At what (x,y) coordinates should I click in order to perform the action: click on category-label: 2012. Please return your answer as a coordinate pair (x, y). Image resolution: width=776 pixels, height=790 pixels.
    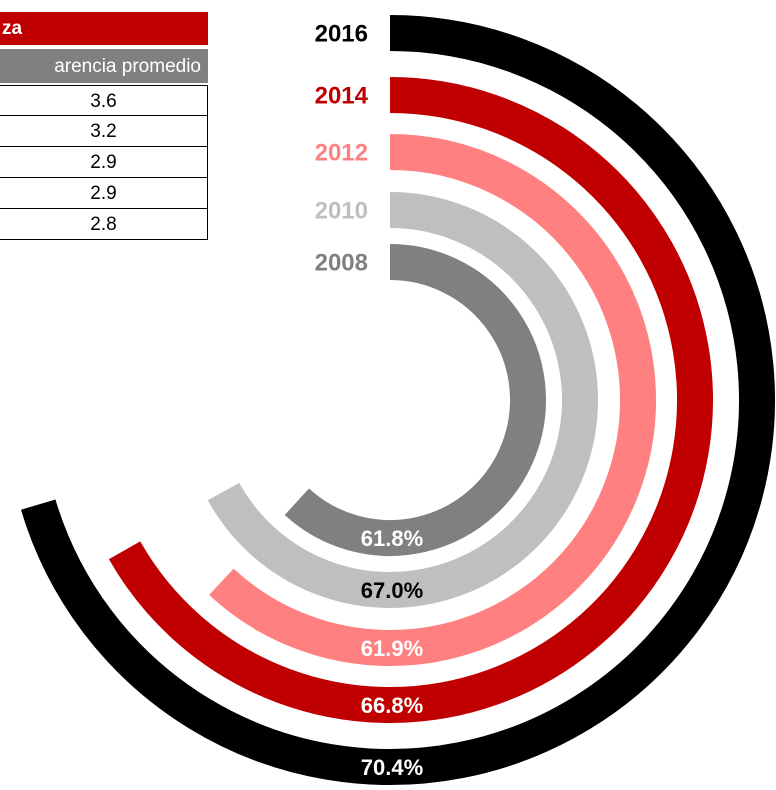
    Looking at the image, I should click on (341, 152).